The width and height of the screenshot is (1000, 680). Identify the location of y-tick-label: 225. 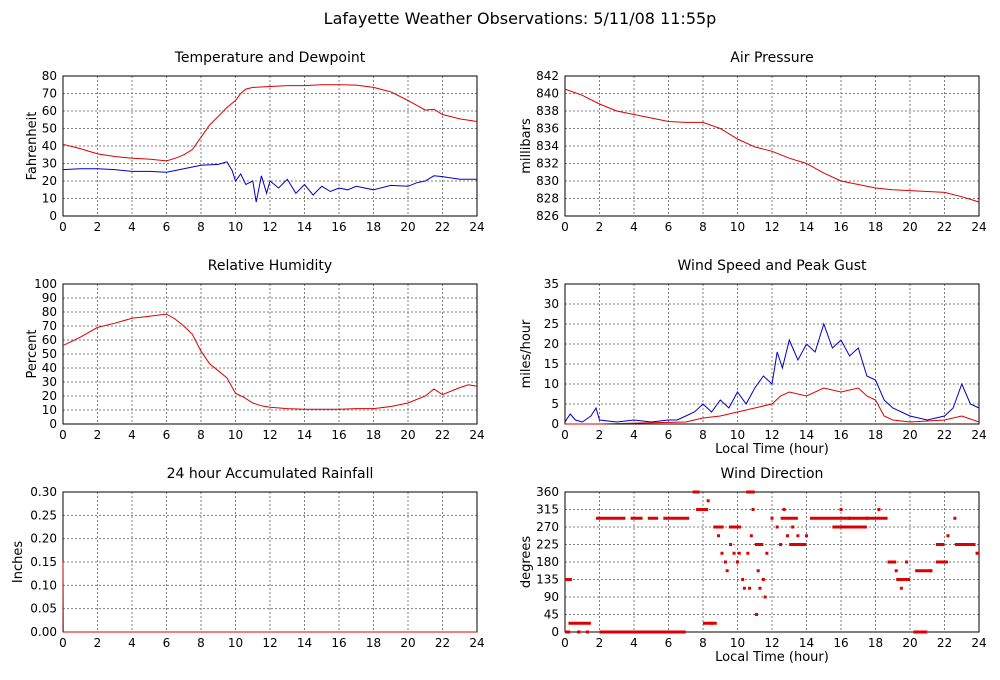
(547, 545).